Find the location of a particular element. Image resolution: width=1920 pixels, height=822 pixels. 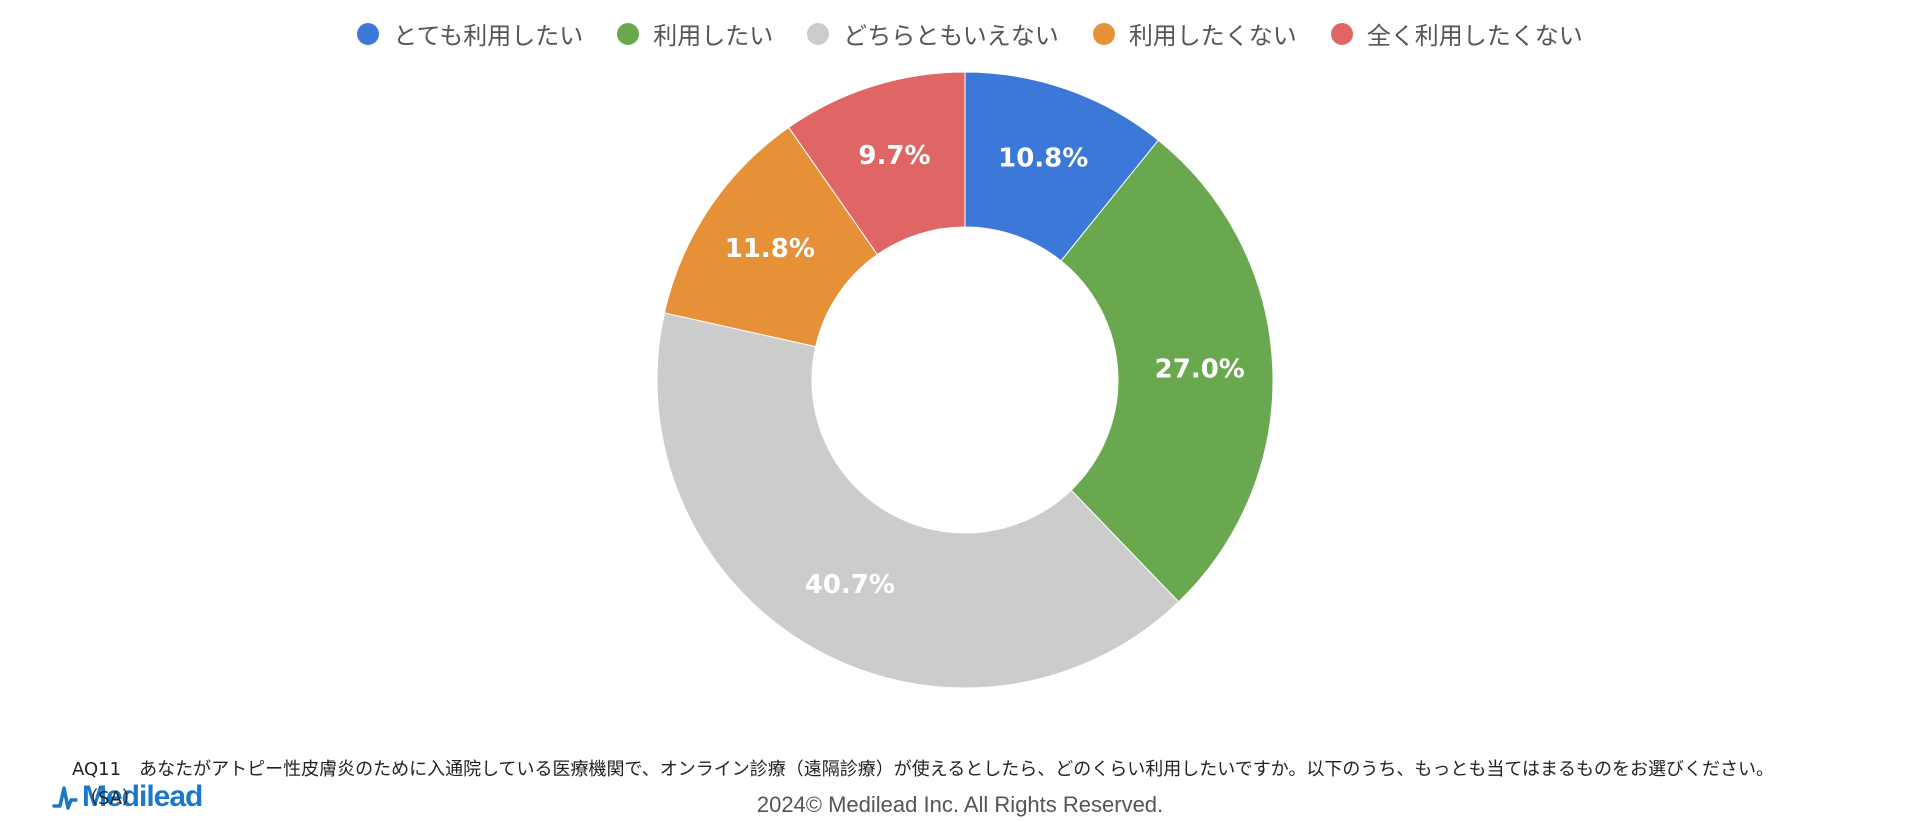

slice-neutral-label: 40.7% is located at coordinates (850, 585).